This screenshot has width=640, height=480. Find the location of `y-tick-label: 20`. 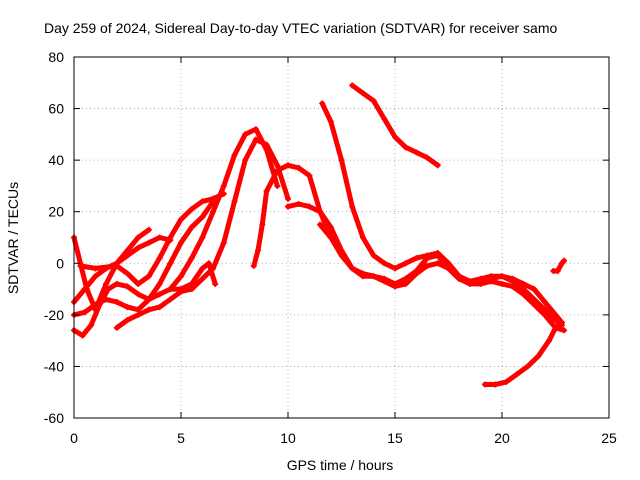

y-tick-label: 20 is located at coordinates (56, 212).